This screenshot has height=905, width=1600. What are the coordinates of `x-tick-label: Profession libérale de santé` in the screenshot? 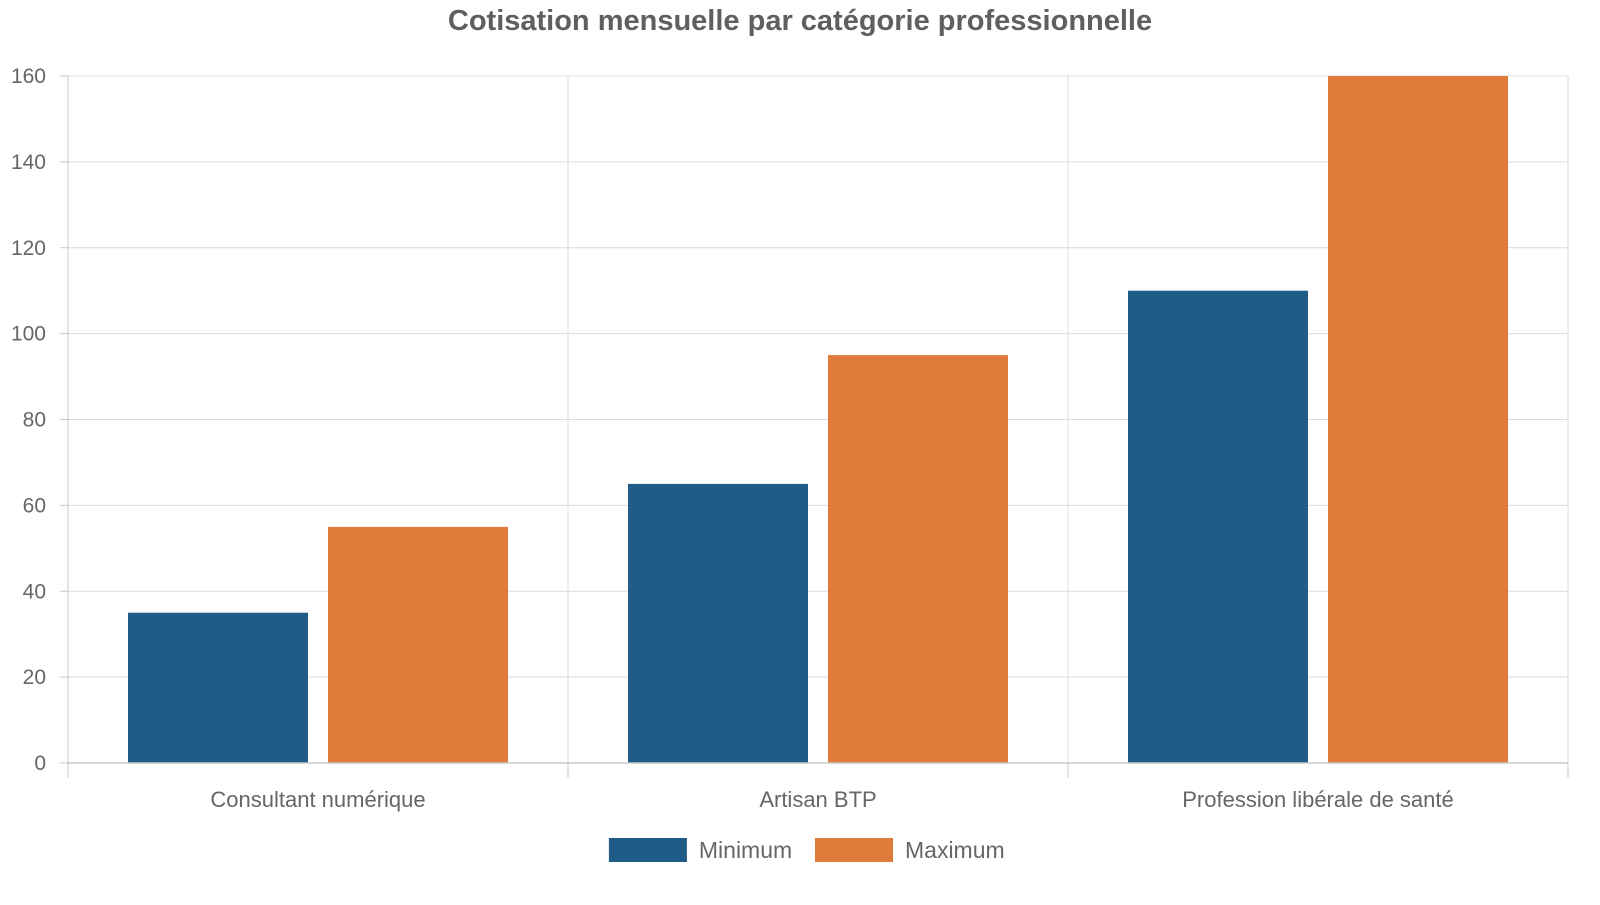 It's located at (1318, 799).